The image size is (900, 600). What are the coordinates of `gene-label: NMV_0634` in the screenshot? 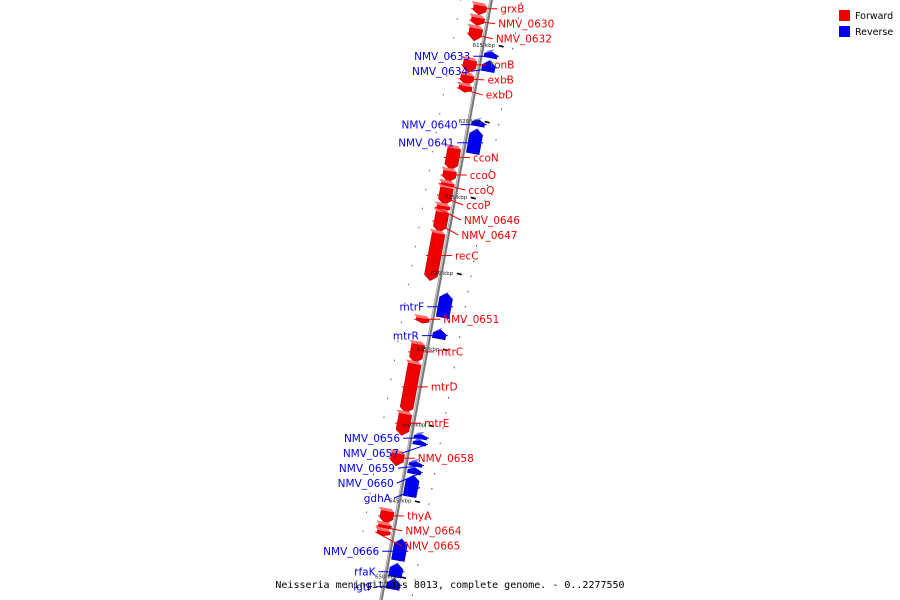 It's located at (440, 72).